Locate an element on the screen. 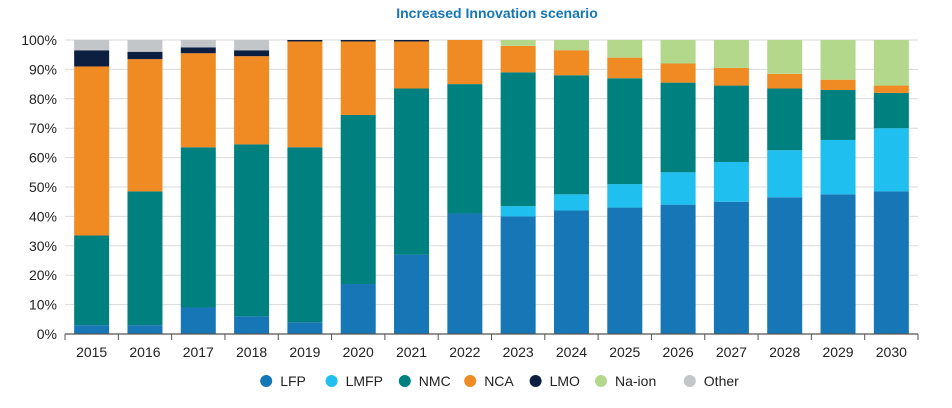  legend-label: NCA is located at coordinates (499, 381).